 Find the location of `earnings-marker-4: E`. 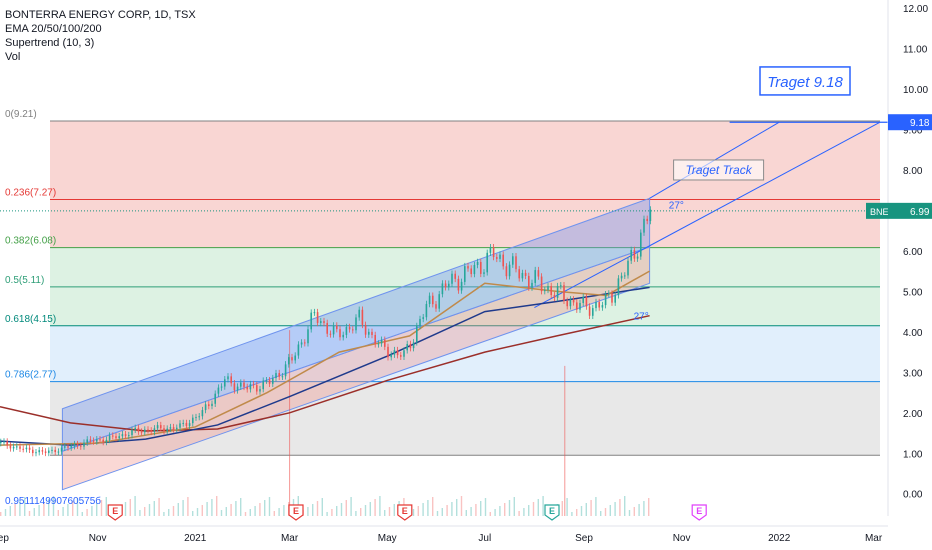

earnings-marker-4: E is located at coordinates (699, 512).